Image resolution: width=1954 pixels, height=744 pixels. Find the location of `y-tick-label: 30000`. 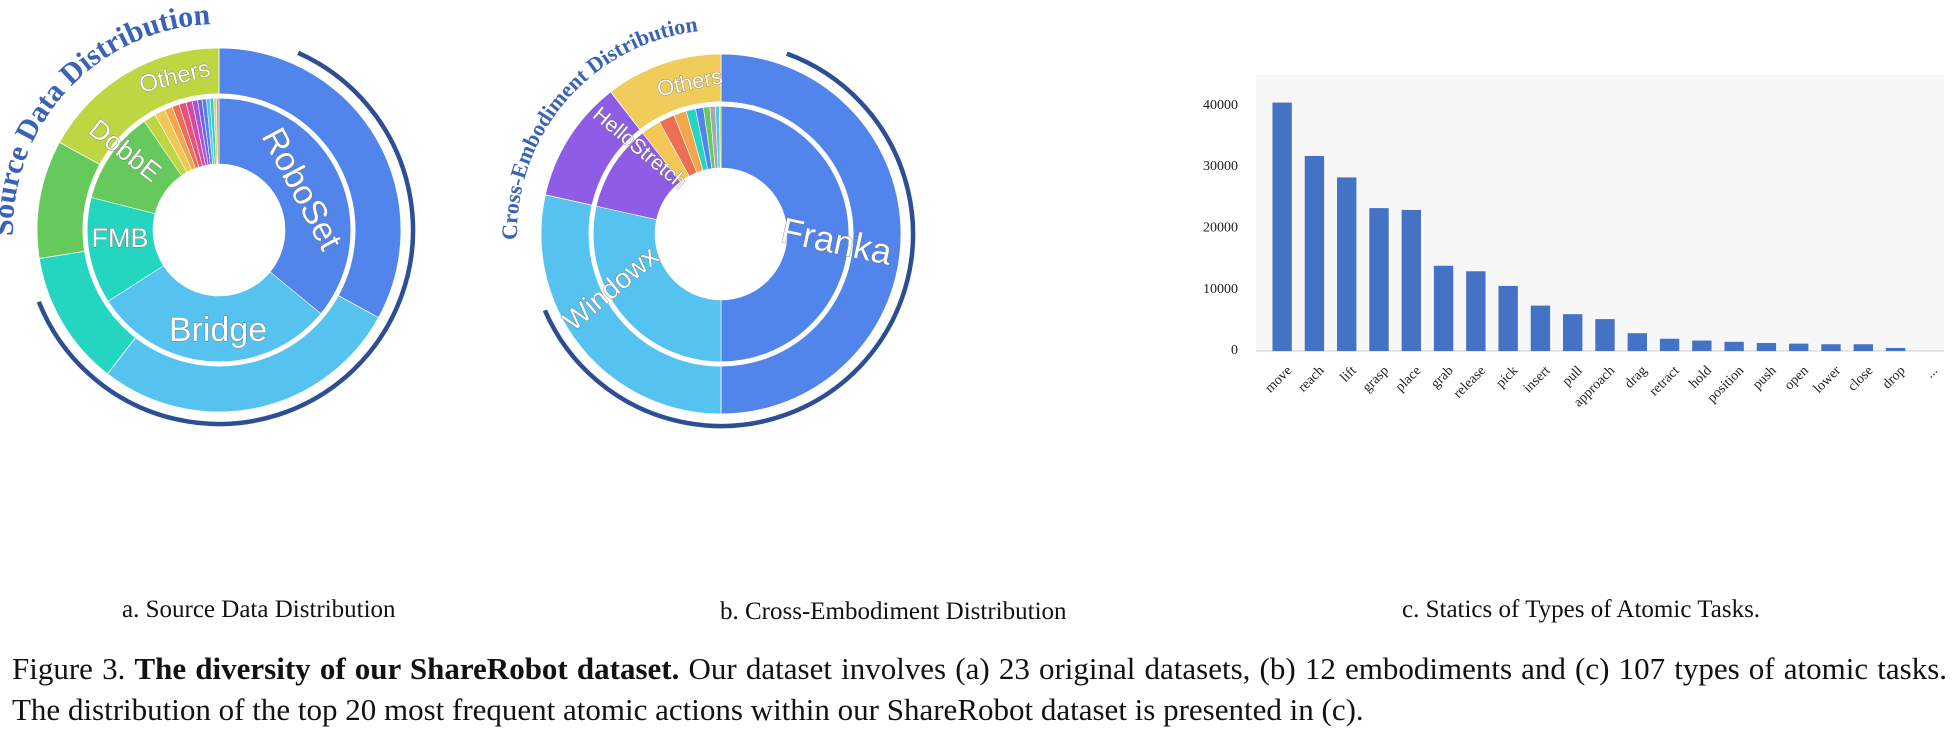

y-tick-label: 30000 is located at coordinates (1220, 166).